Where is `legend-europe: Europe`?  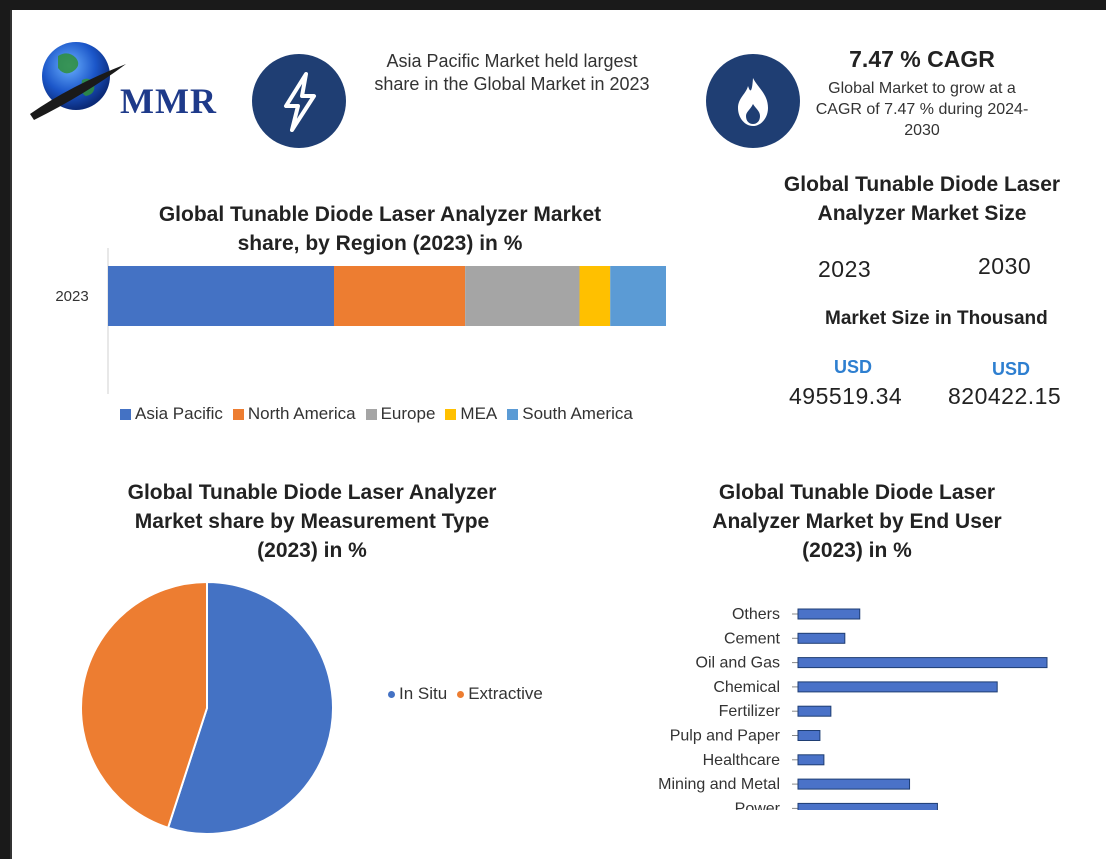
legend-europe: Europe is located at coordinates (400, 414).